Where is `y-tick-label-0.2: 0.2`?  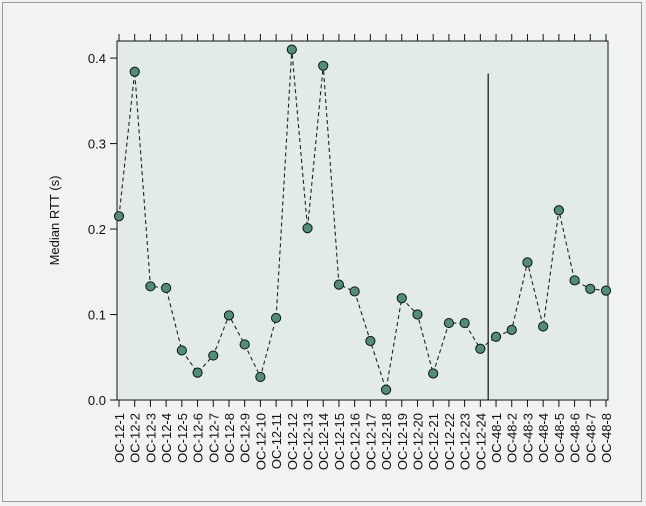
y-tick-label-0.2: 0.2 is located at coordinates (97, 229).